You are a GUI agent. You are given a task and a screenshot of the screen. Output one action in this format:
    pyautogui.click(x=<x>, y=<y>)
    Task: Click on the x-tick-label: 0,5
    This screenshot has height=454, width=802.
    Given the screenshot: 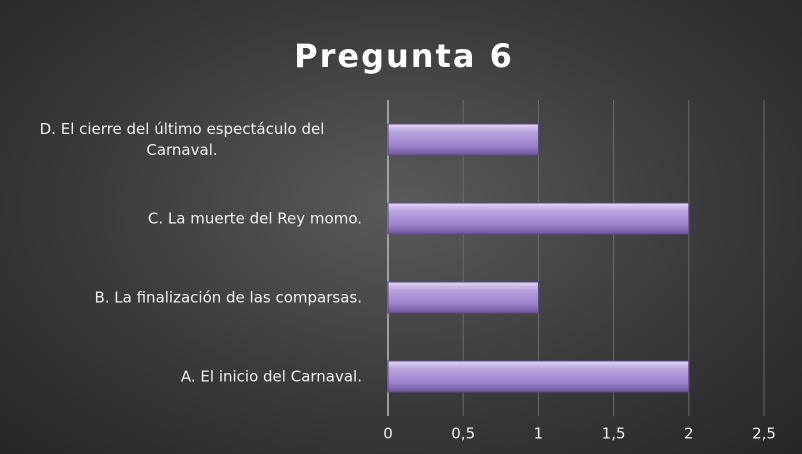 What is the action you would take?
    pyautogui.click(x=463, y=434)
    